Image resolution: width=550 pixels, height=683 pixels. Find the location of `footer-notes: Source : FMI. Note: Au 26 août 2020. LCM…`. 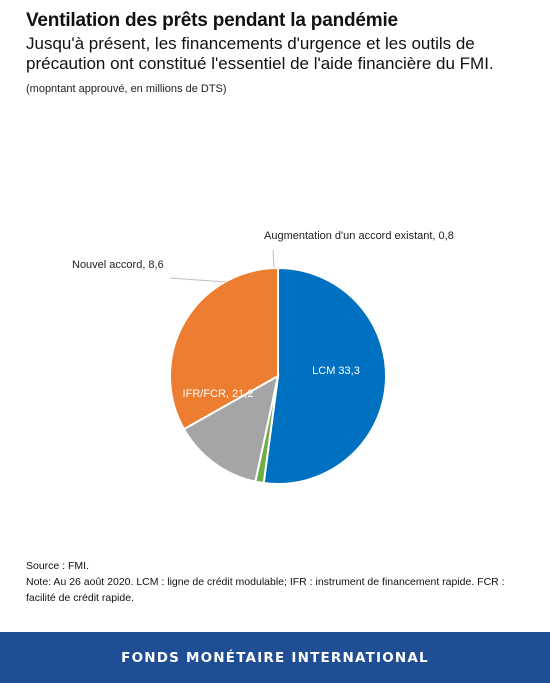

footer-notes: Source : FMI. Note: Au 26 août 2020. LCM… is located at coordinates (276, 582).